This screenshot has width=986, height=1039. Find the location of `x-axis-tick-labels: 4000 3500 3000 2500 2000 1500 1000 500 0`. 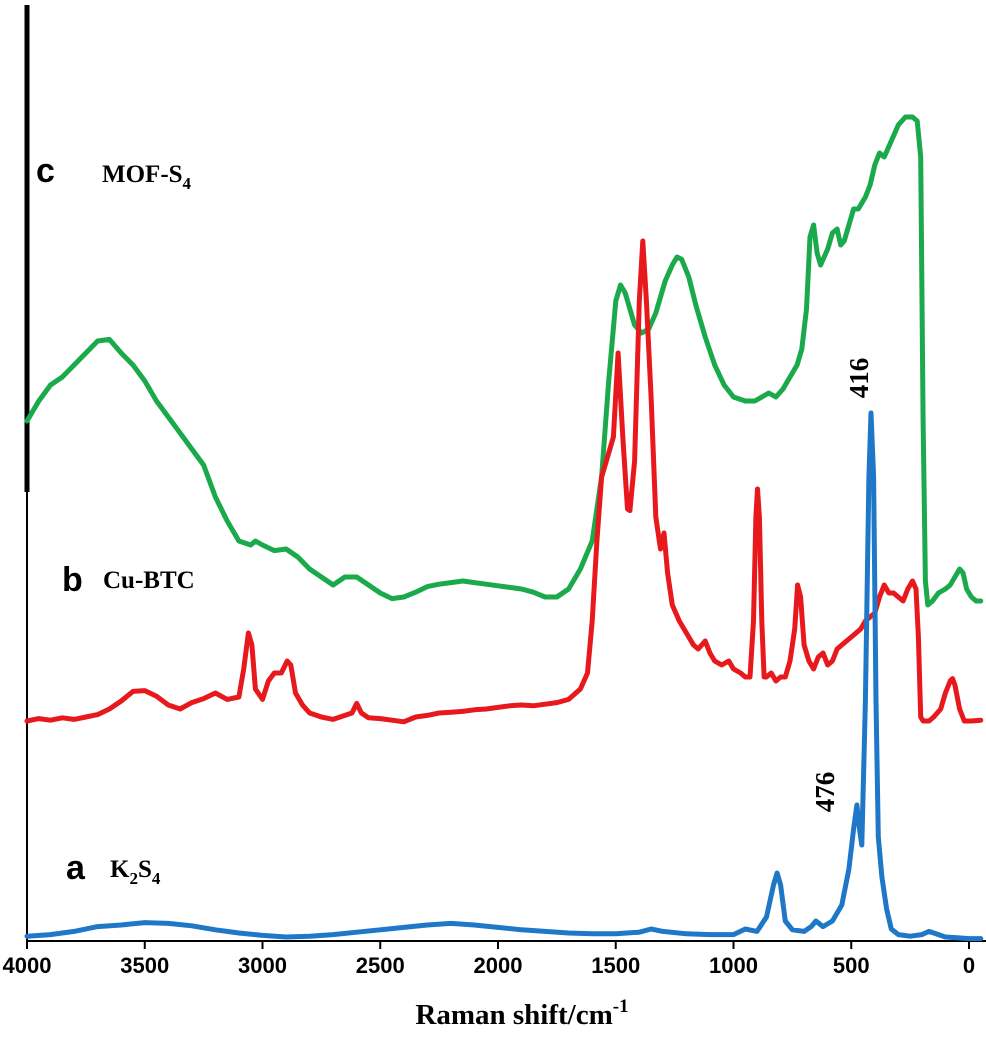

x-axis-tick-labels: 4000 3500 3000 2500 2000 1500 1000 500 0 is located at coordinates (489, 965).